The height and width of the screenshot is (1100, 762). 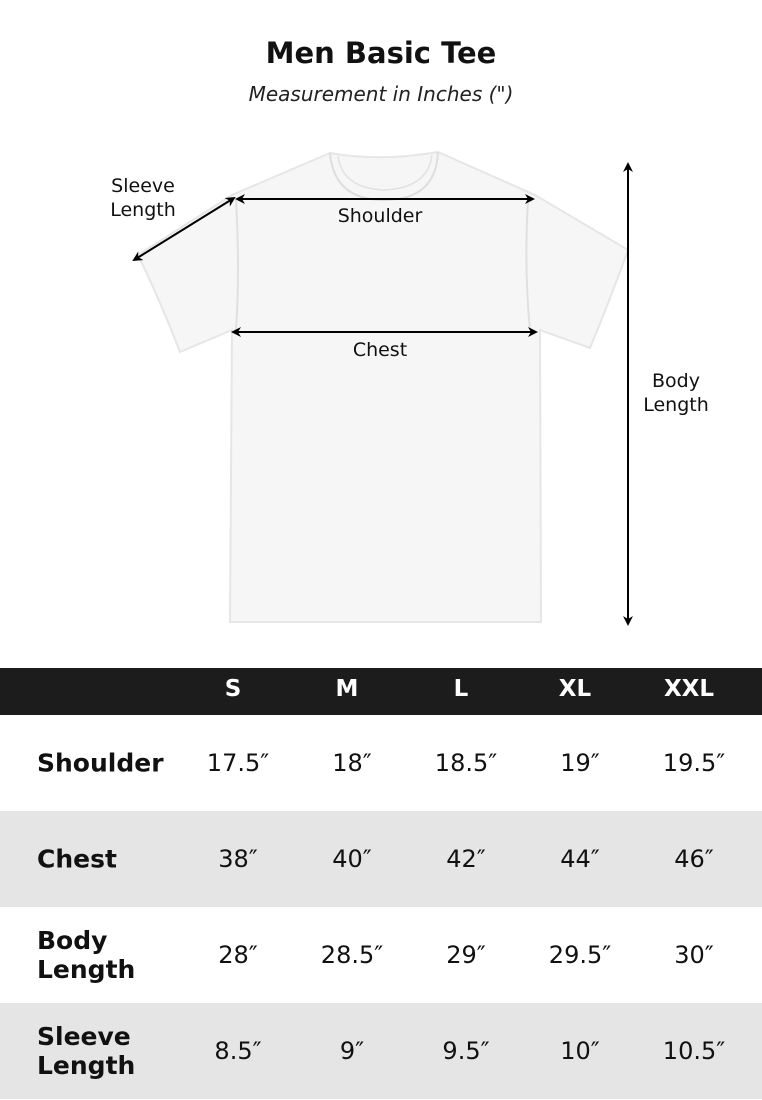 I want to click on table-cell: 10″, so click(x=580, y=1051).